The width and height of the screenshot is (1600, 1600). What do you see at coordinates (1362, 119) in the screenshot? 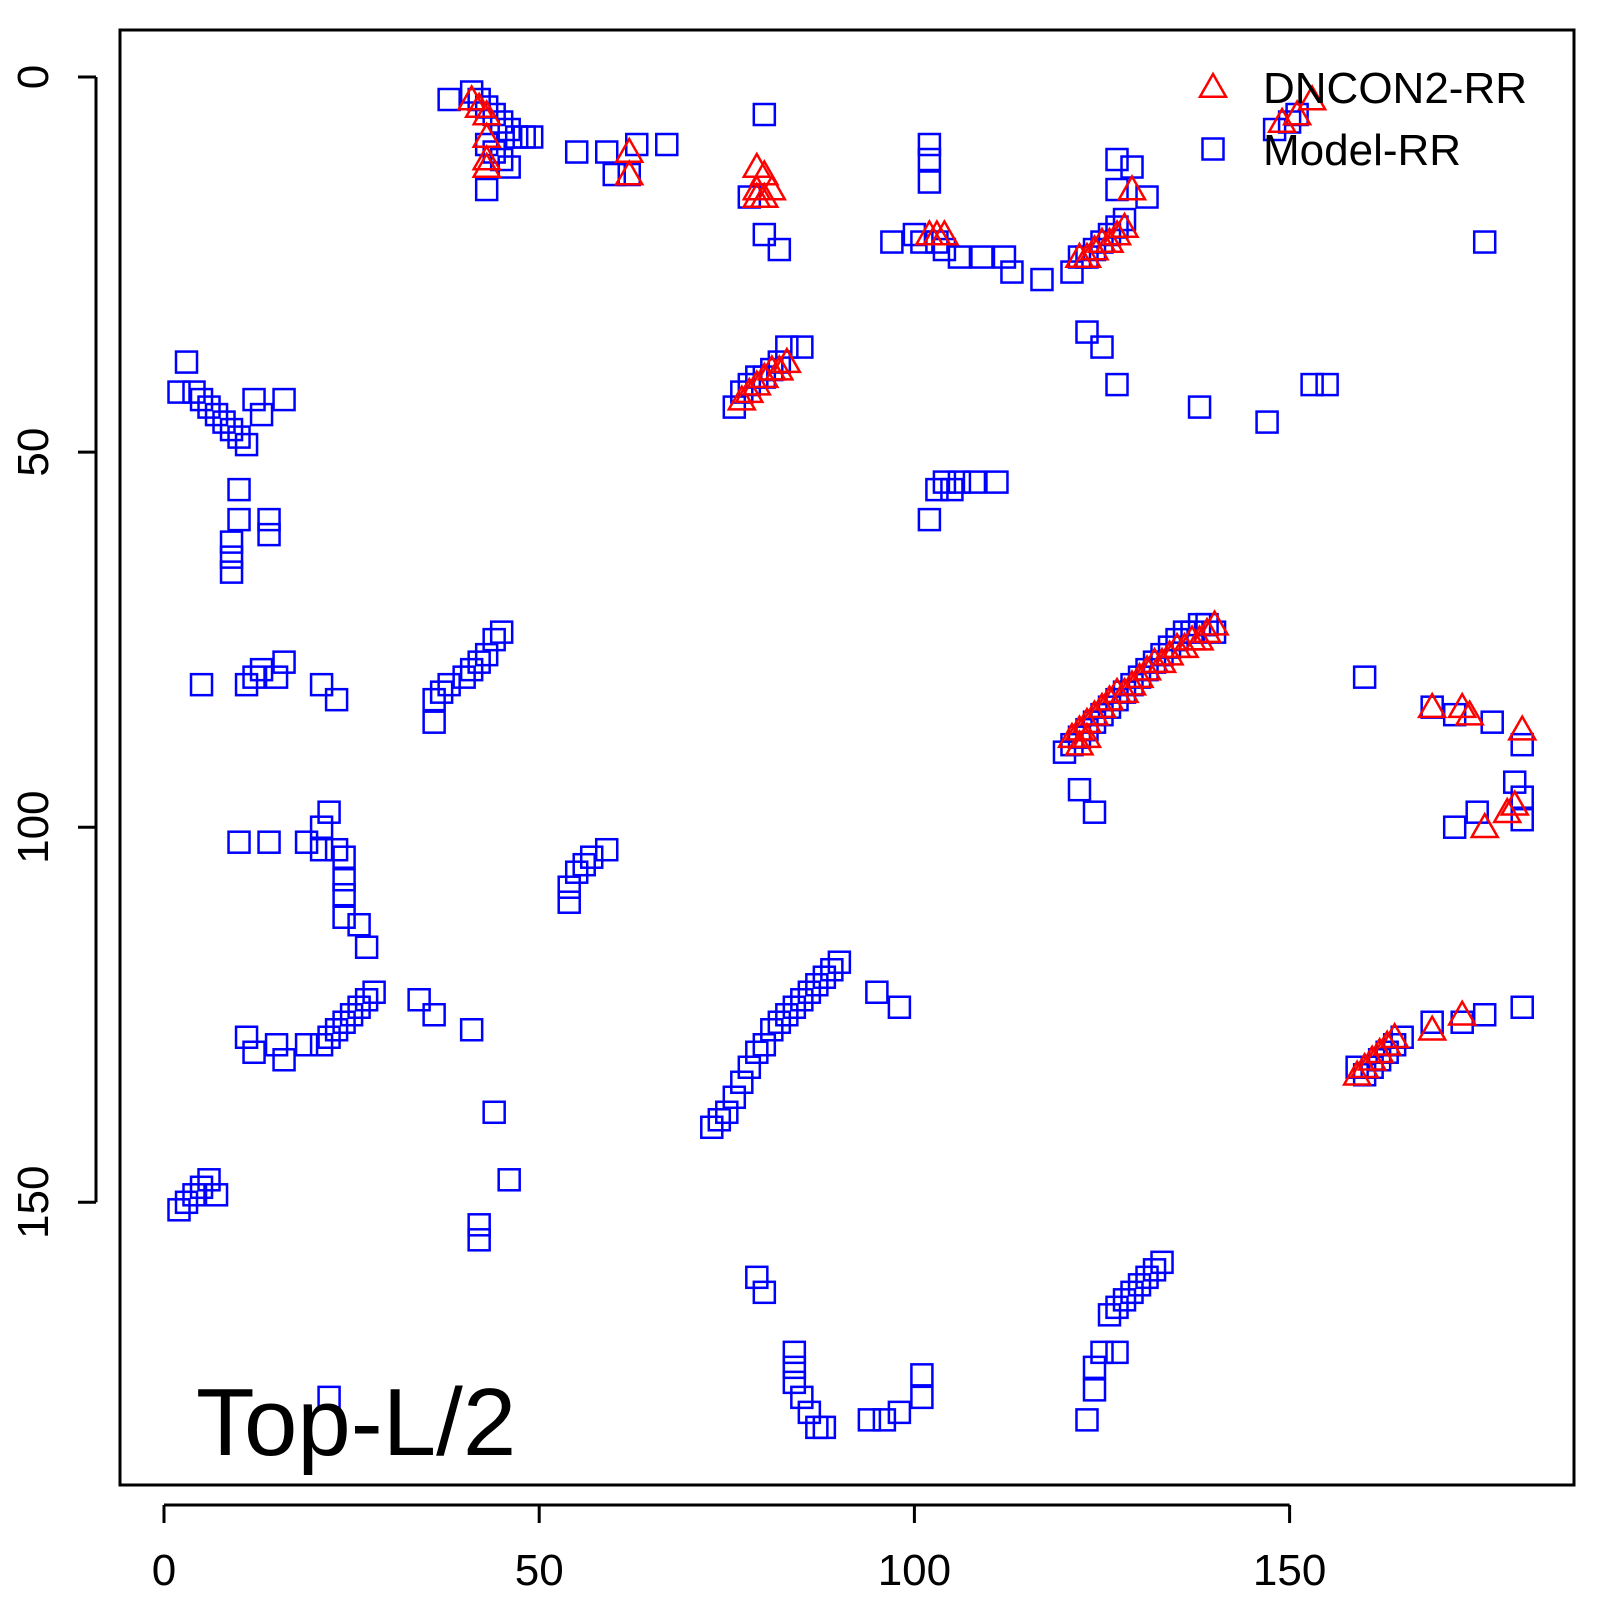
I see `legend: DNCON2-RR Model-RR` at bounding box center [1362, 119].